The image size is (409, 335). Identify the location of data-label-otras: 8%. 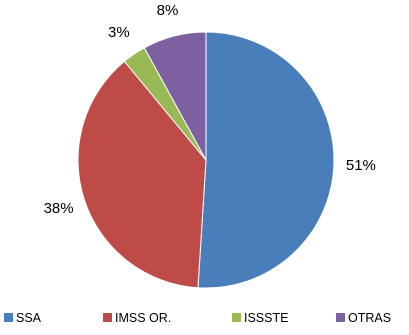
(168, 10).